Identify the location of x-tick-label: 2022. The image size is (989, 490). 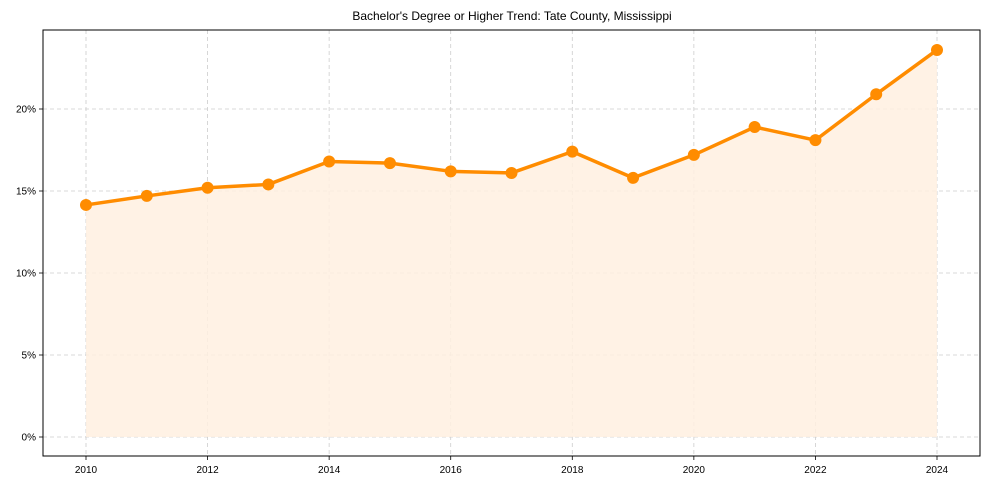
(815, 470).